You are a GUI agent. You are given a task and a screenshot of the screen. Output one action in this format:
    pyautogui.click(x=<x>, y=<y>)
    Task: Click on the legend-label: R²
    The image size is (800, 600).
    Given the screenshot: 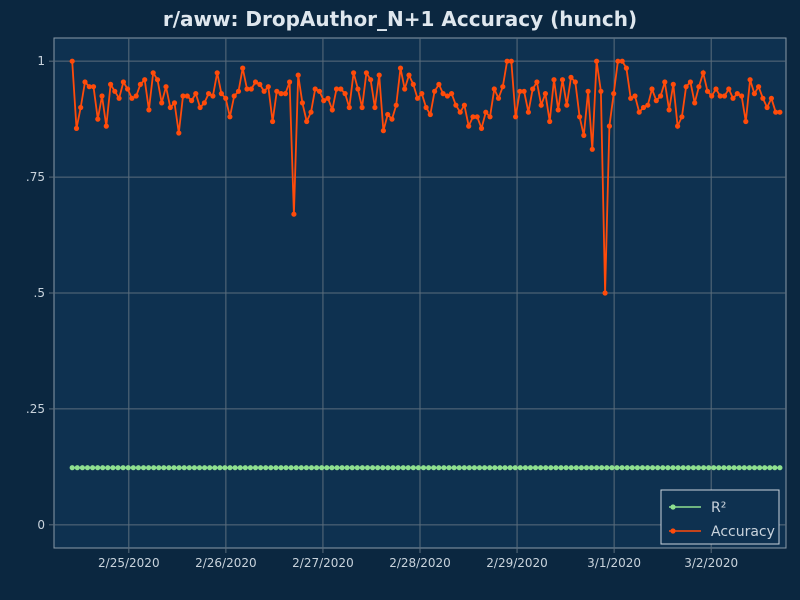 What is the action you would take?
    pyautogui.click(x=718, y=508)
    